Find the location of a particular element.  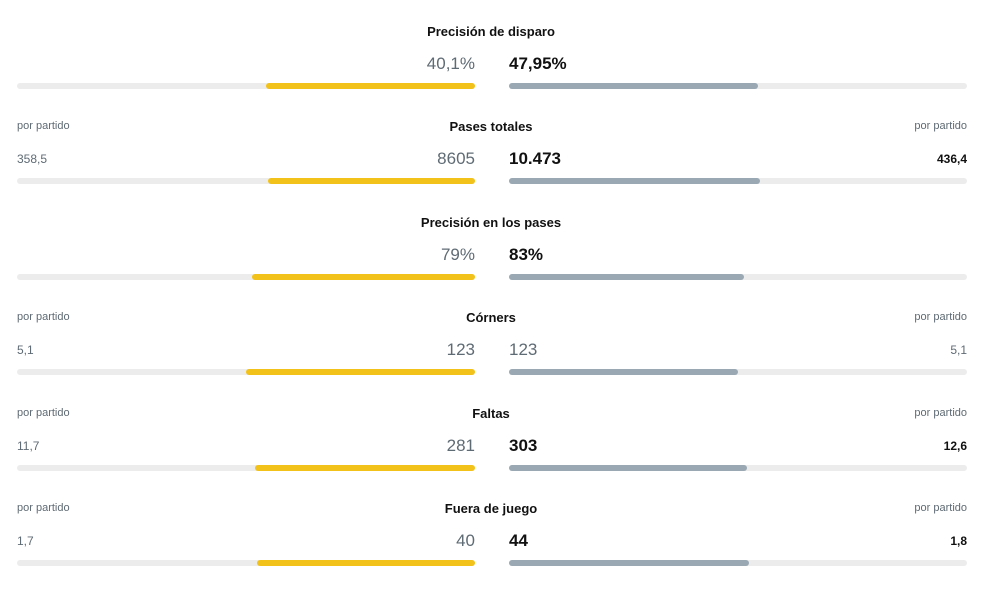

away-value: 10.473 is located at coordinates (535, 159).